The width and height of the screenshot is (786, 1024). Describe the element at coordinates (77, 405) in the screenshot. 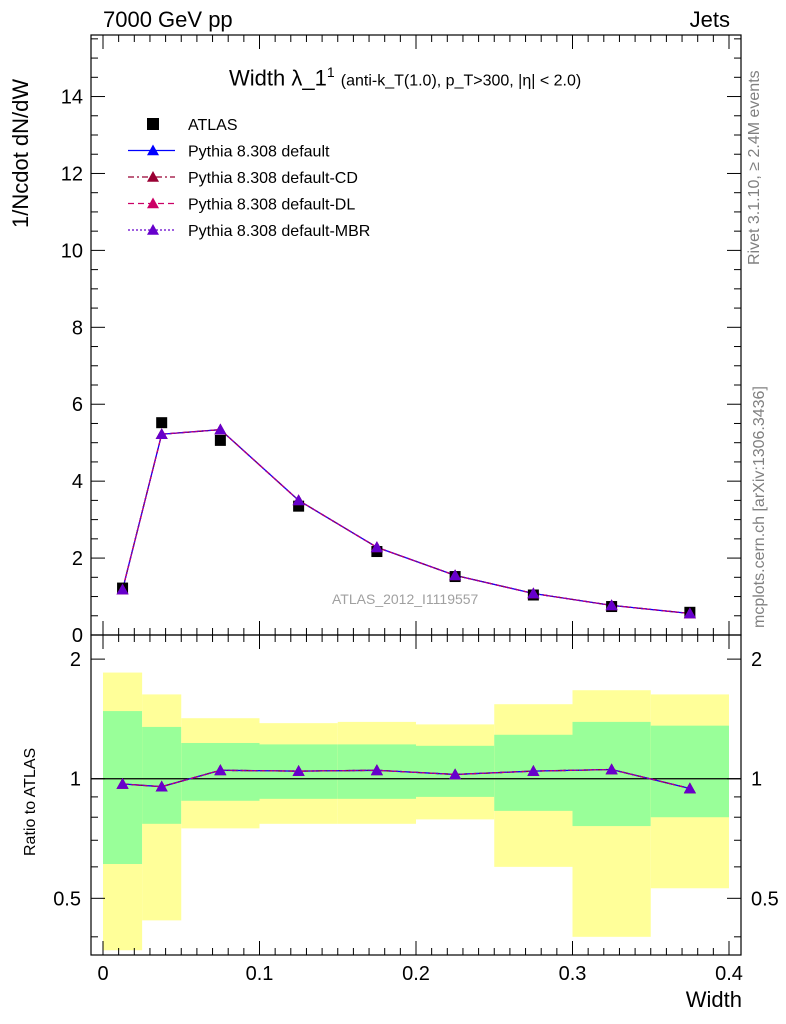

I see `main-y-tick-label: 6` at that location.